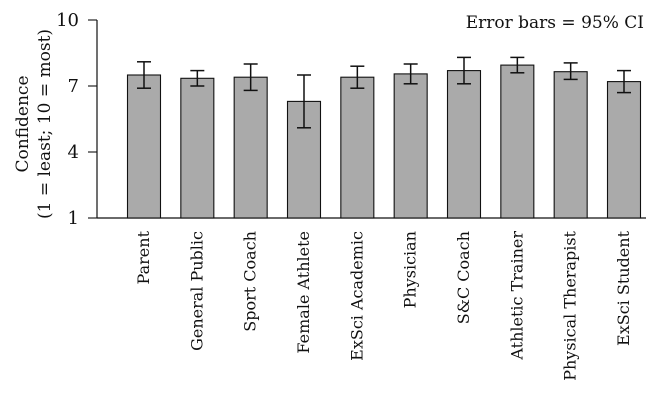 This screenshot has height=411, width=655. I want to click on category-label-2: Sport Coach, so click(250, 281).